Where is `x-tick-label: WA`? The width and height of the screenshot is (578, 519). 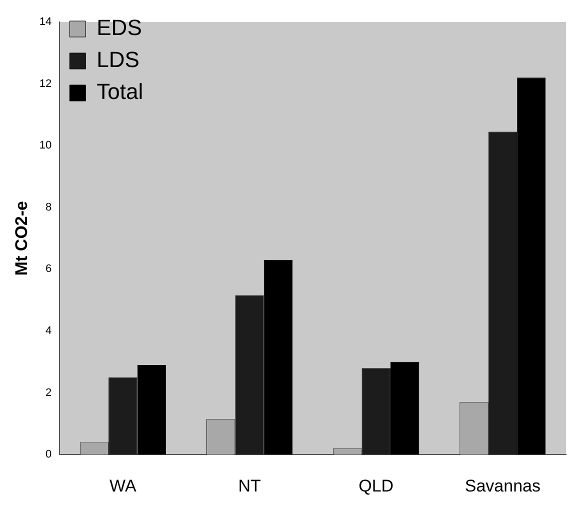
x-tick-label: WA is located at coordinates (123, 486).